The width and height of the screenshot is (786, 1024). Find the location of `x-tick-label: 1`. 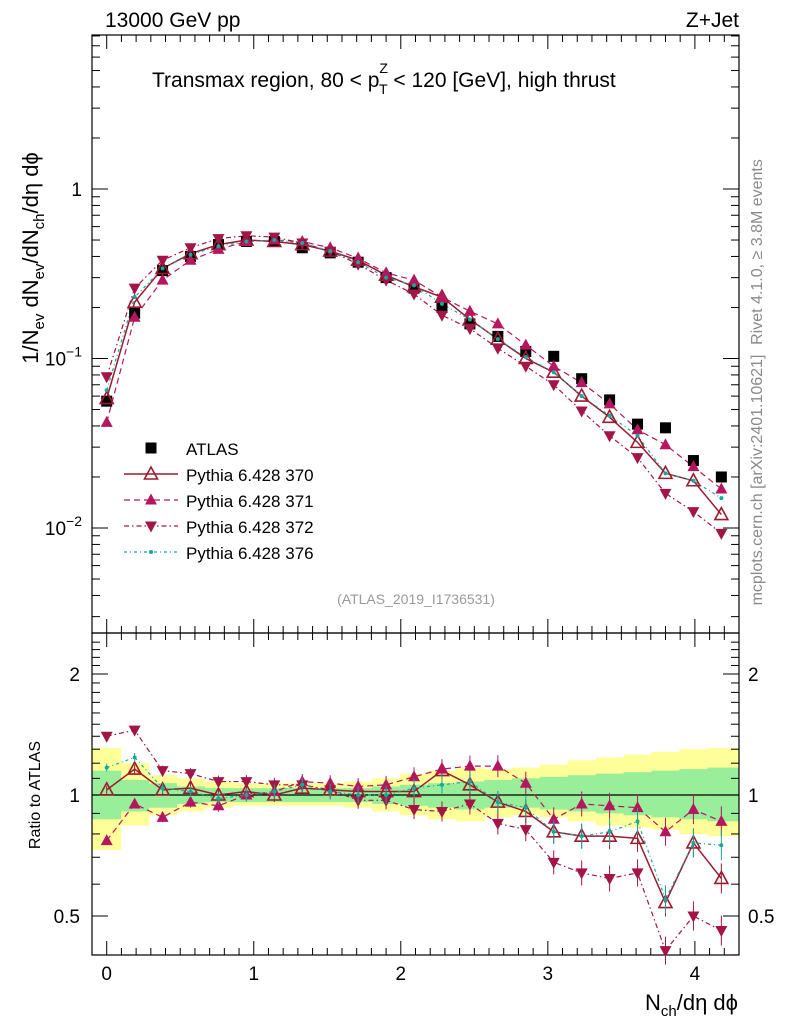

x-tick-label: 1 is located at coordinates (253, 974).